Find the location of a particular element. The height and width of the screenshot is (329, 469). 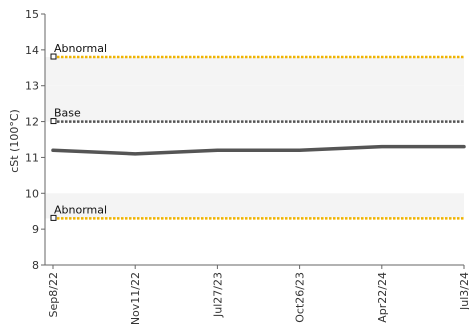

x-tick-label-1: Nov11/22 is located at coordinates (135, 298).